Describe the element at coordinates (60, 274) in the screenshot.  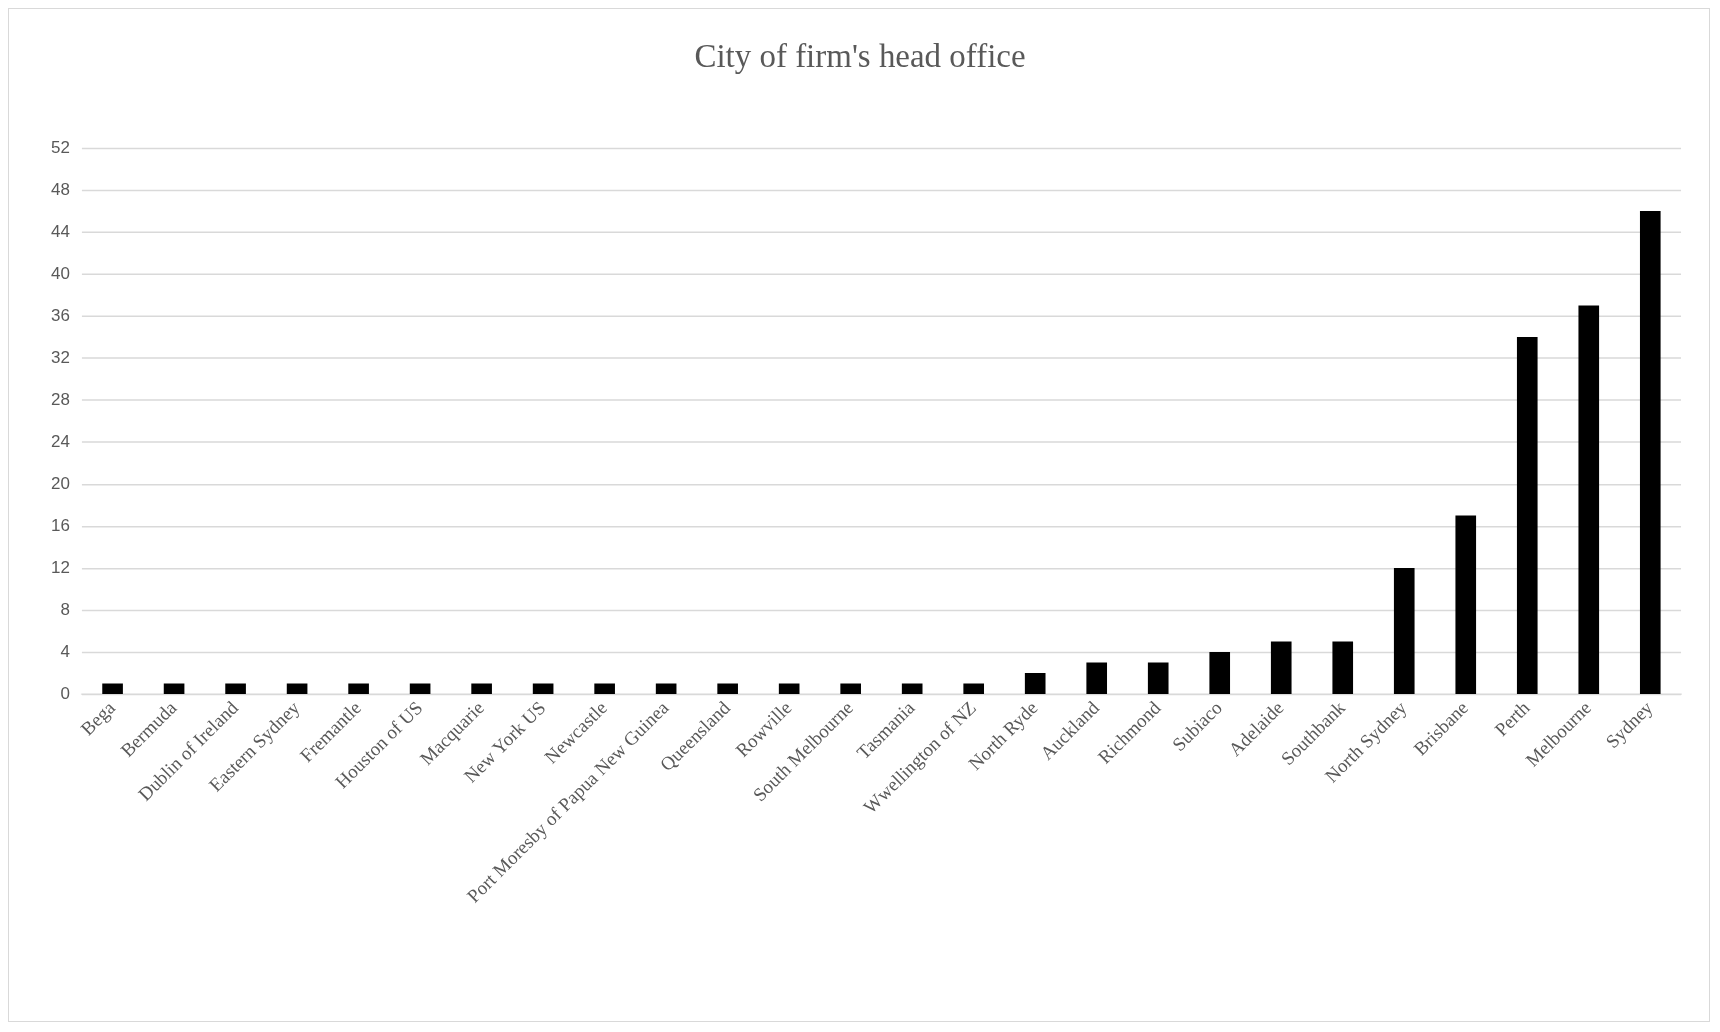
I see `y-tick-label: 40` at that location.